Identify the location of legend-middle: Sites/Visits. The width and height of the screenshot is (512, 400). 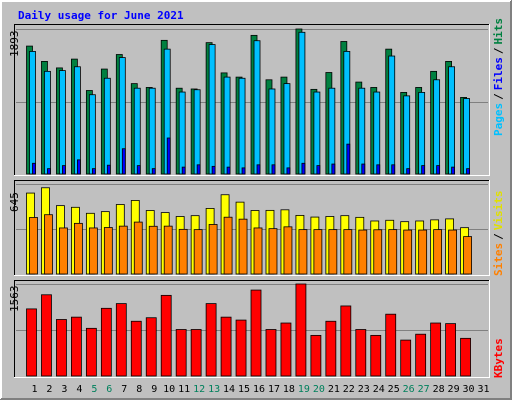
(498, 234).